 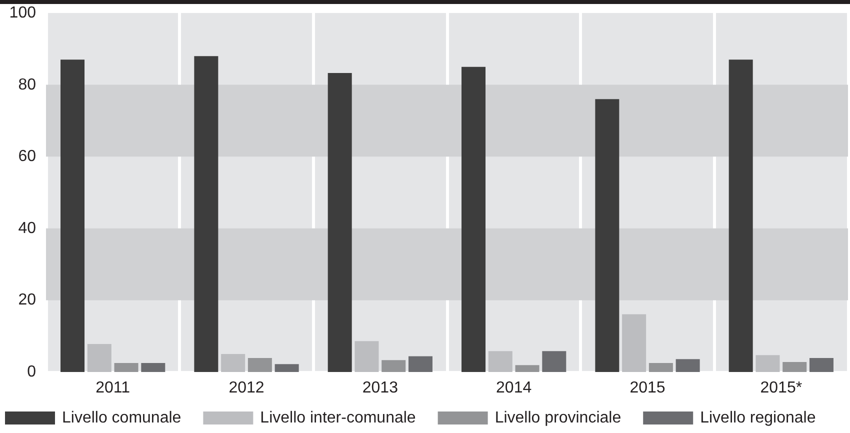 What do you see at coordinates (22, 13) in the screenshot?
I see `y-tick-label: 100` at bounding box center [22, 13].